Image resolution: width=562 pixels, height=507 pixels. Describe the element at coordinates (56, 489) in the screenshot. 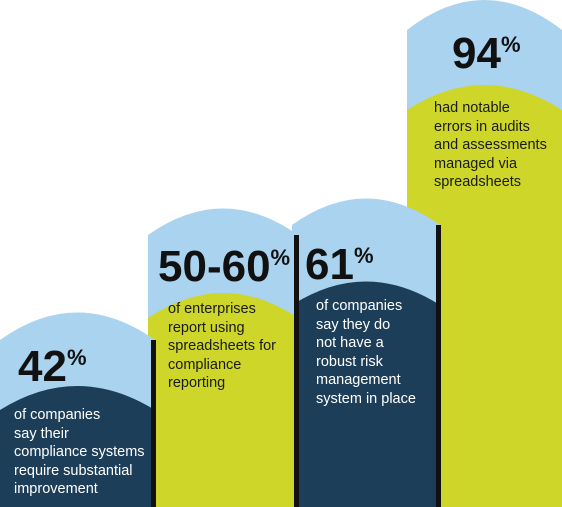

I see `description-line: improvement` at that location.